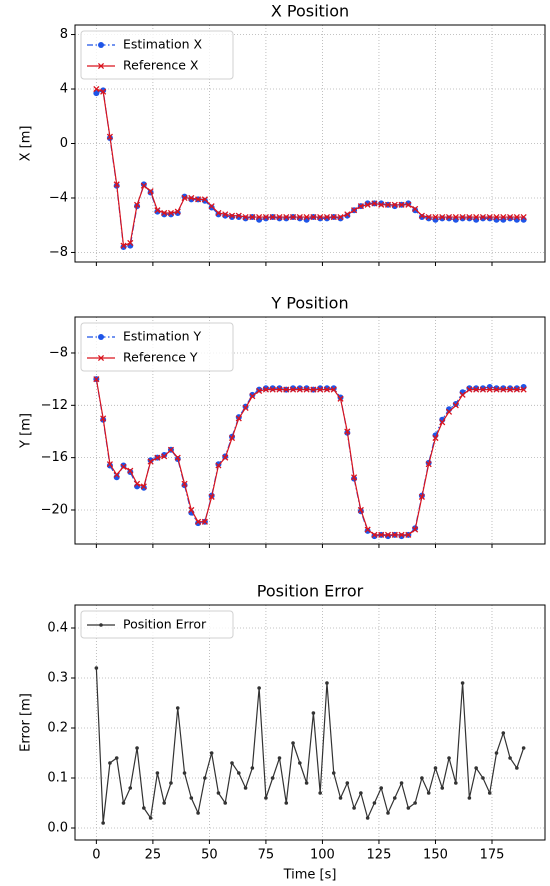 The width and height of the screenshot is (550, 886). What do you see at coordinates (165, 624) in the screenshot?
I see `legend-label: Position Error` at bounding box center [165, 624].